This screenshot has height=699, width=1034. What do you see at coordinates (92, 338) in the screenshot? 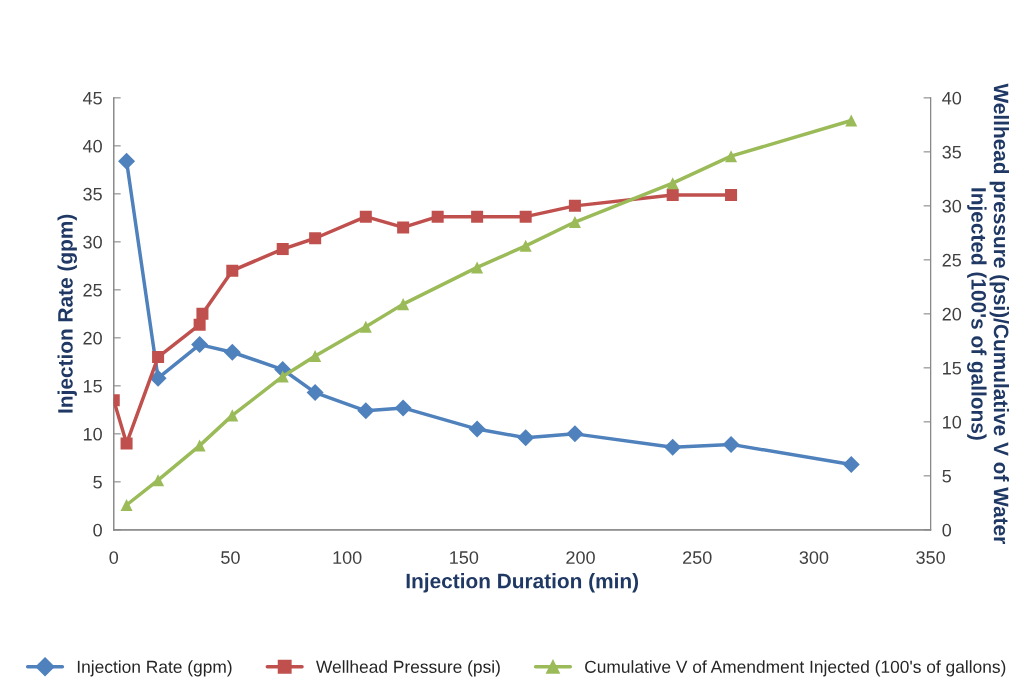
I see `y-tick-label: 20` at bounding box center [92, 338].